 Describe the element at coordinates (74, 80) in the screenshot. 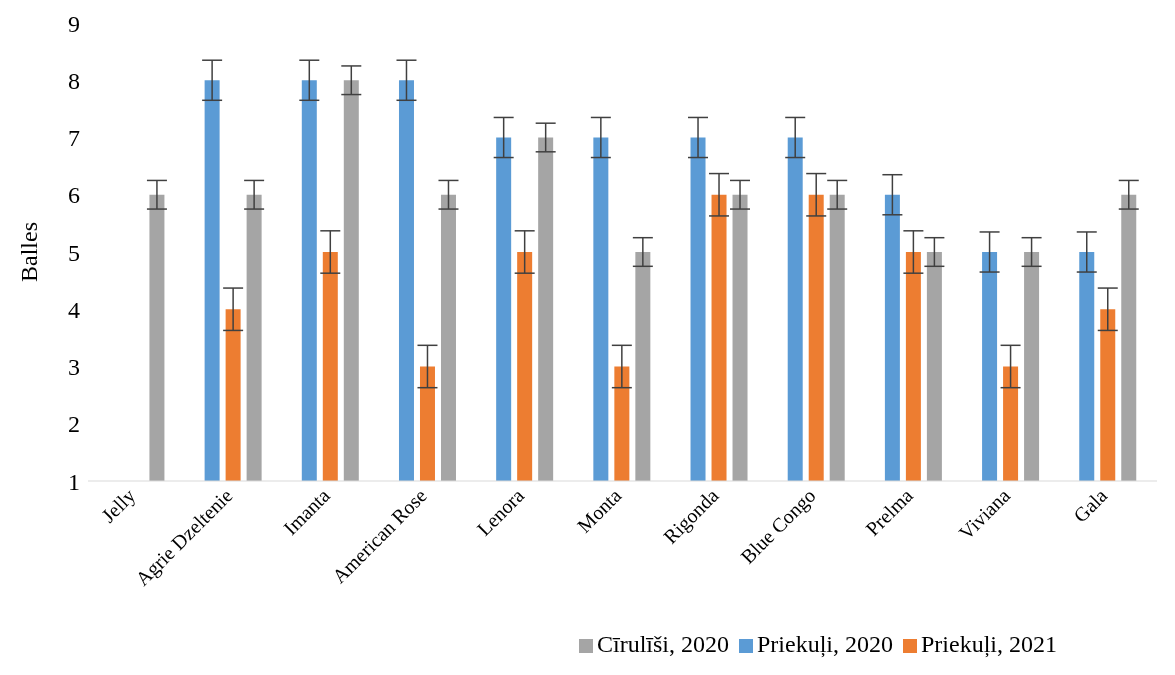

I see `y-tick-label: 8` at that location.